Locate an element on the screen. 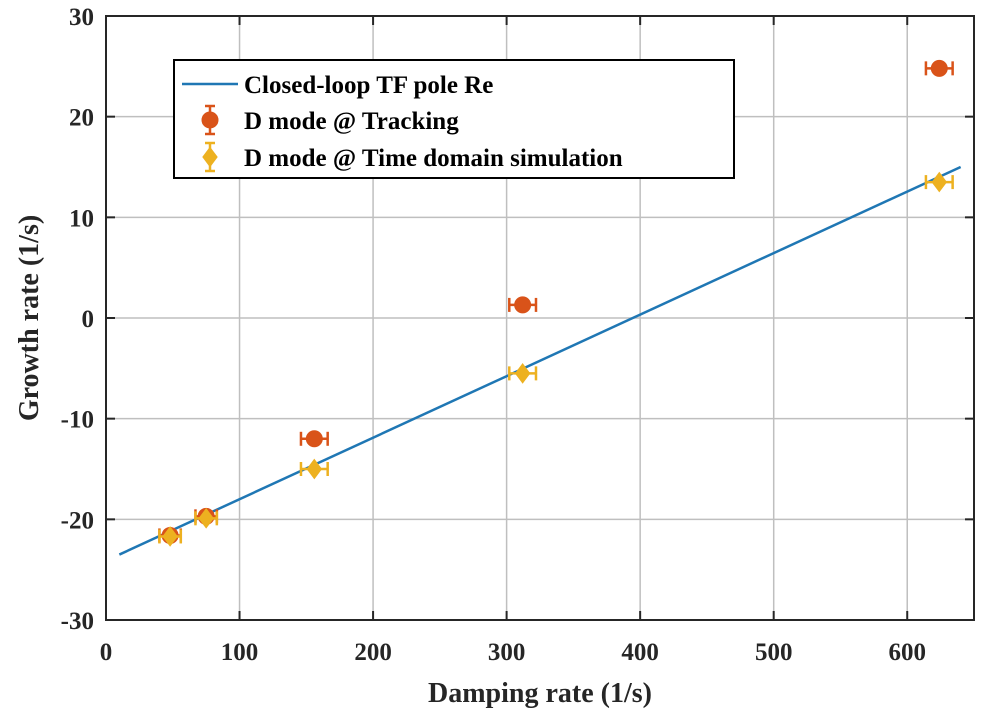  x-tick-label: 600 is located at coordinates (907, 652).